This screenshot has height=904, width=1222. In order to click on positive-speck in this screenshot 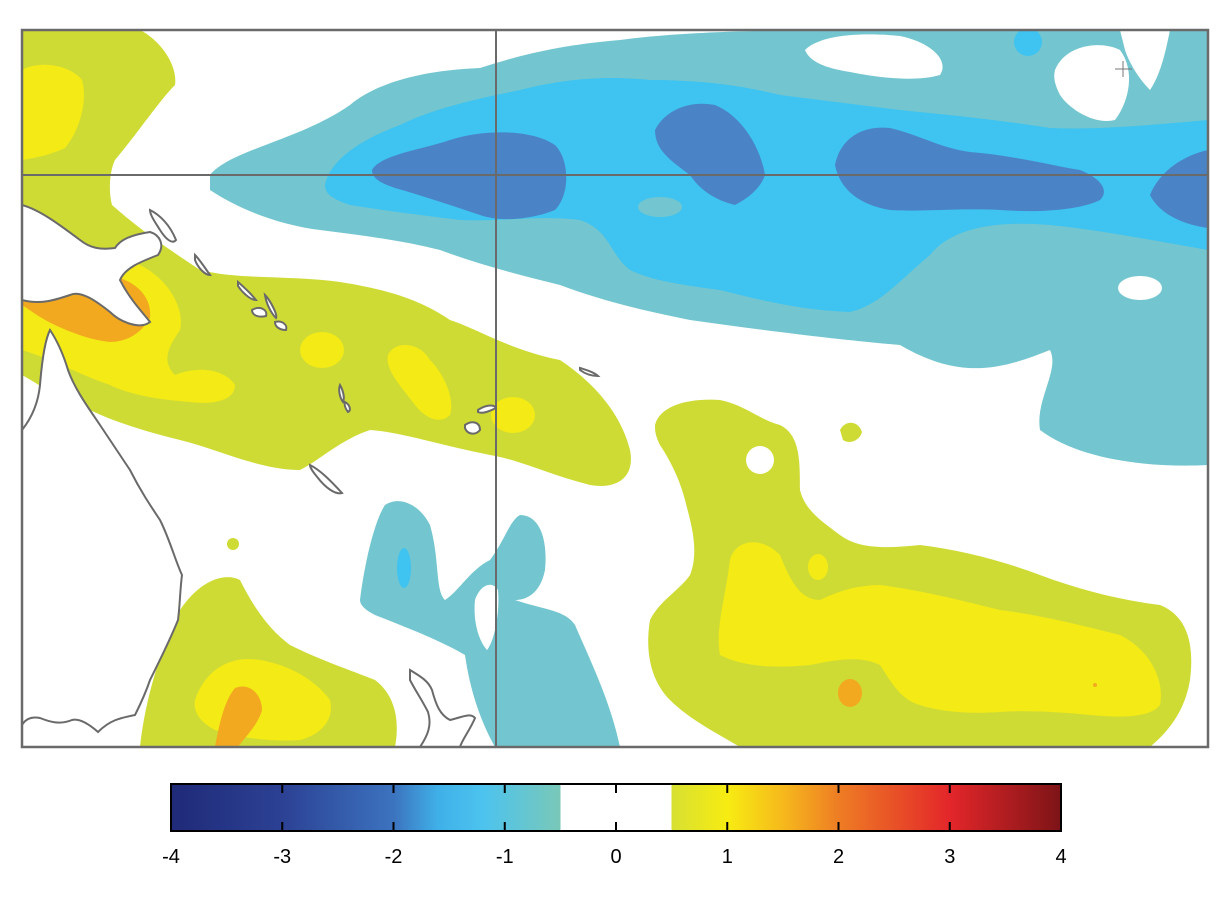, I will do `click(1095, 685)`.